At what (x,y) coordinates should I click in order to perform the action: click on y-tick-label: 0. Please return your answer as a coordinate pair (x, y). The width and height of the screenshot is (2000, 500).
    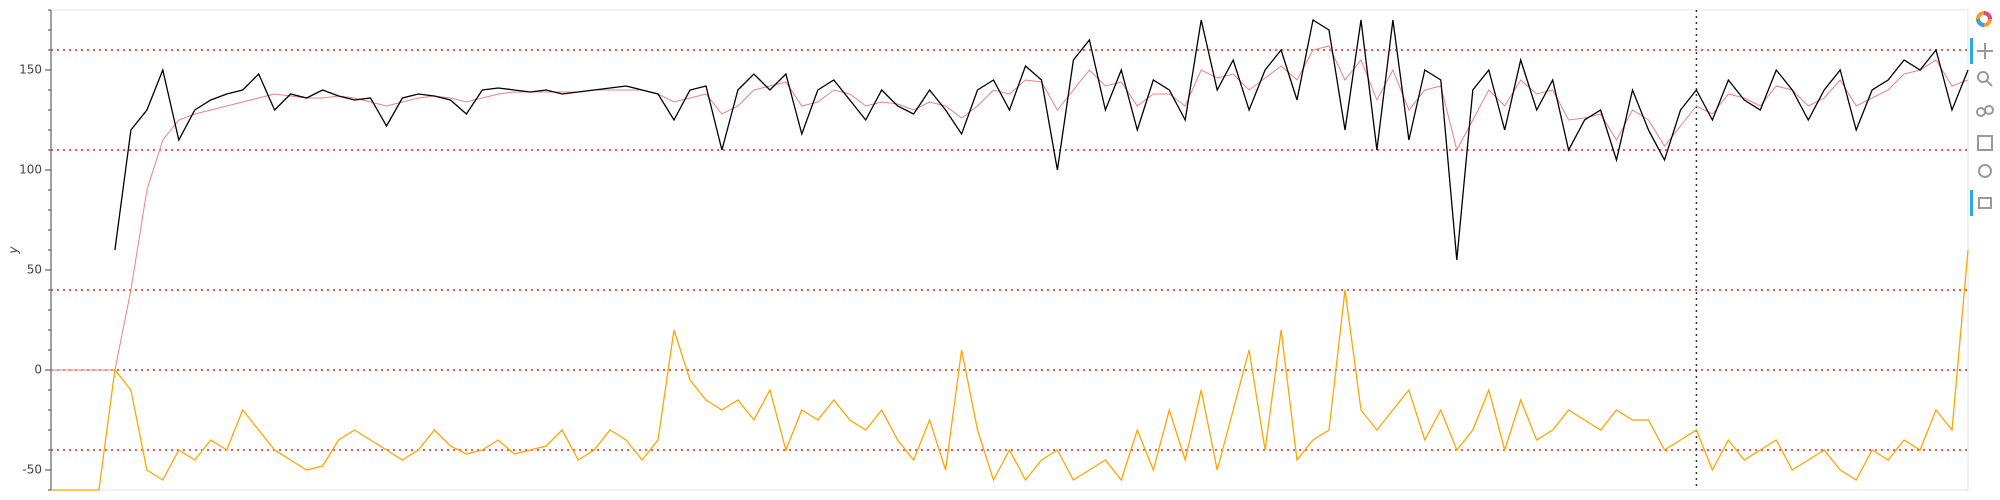
    Looking at the image, I should click on (38, 370).